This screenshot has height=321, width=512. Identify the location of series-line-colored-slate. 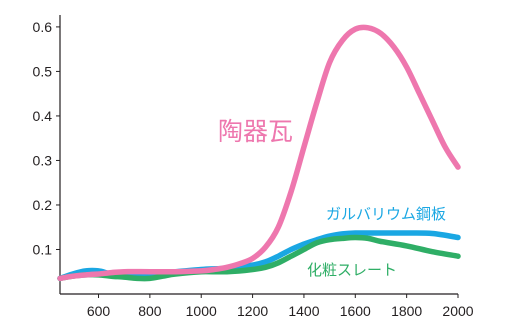
(259, 258).